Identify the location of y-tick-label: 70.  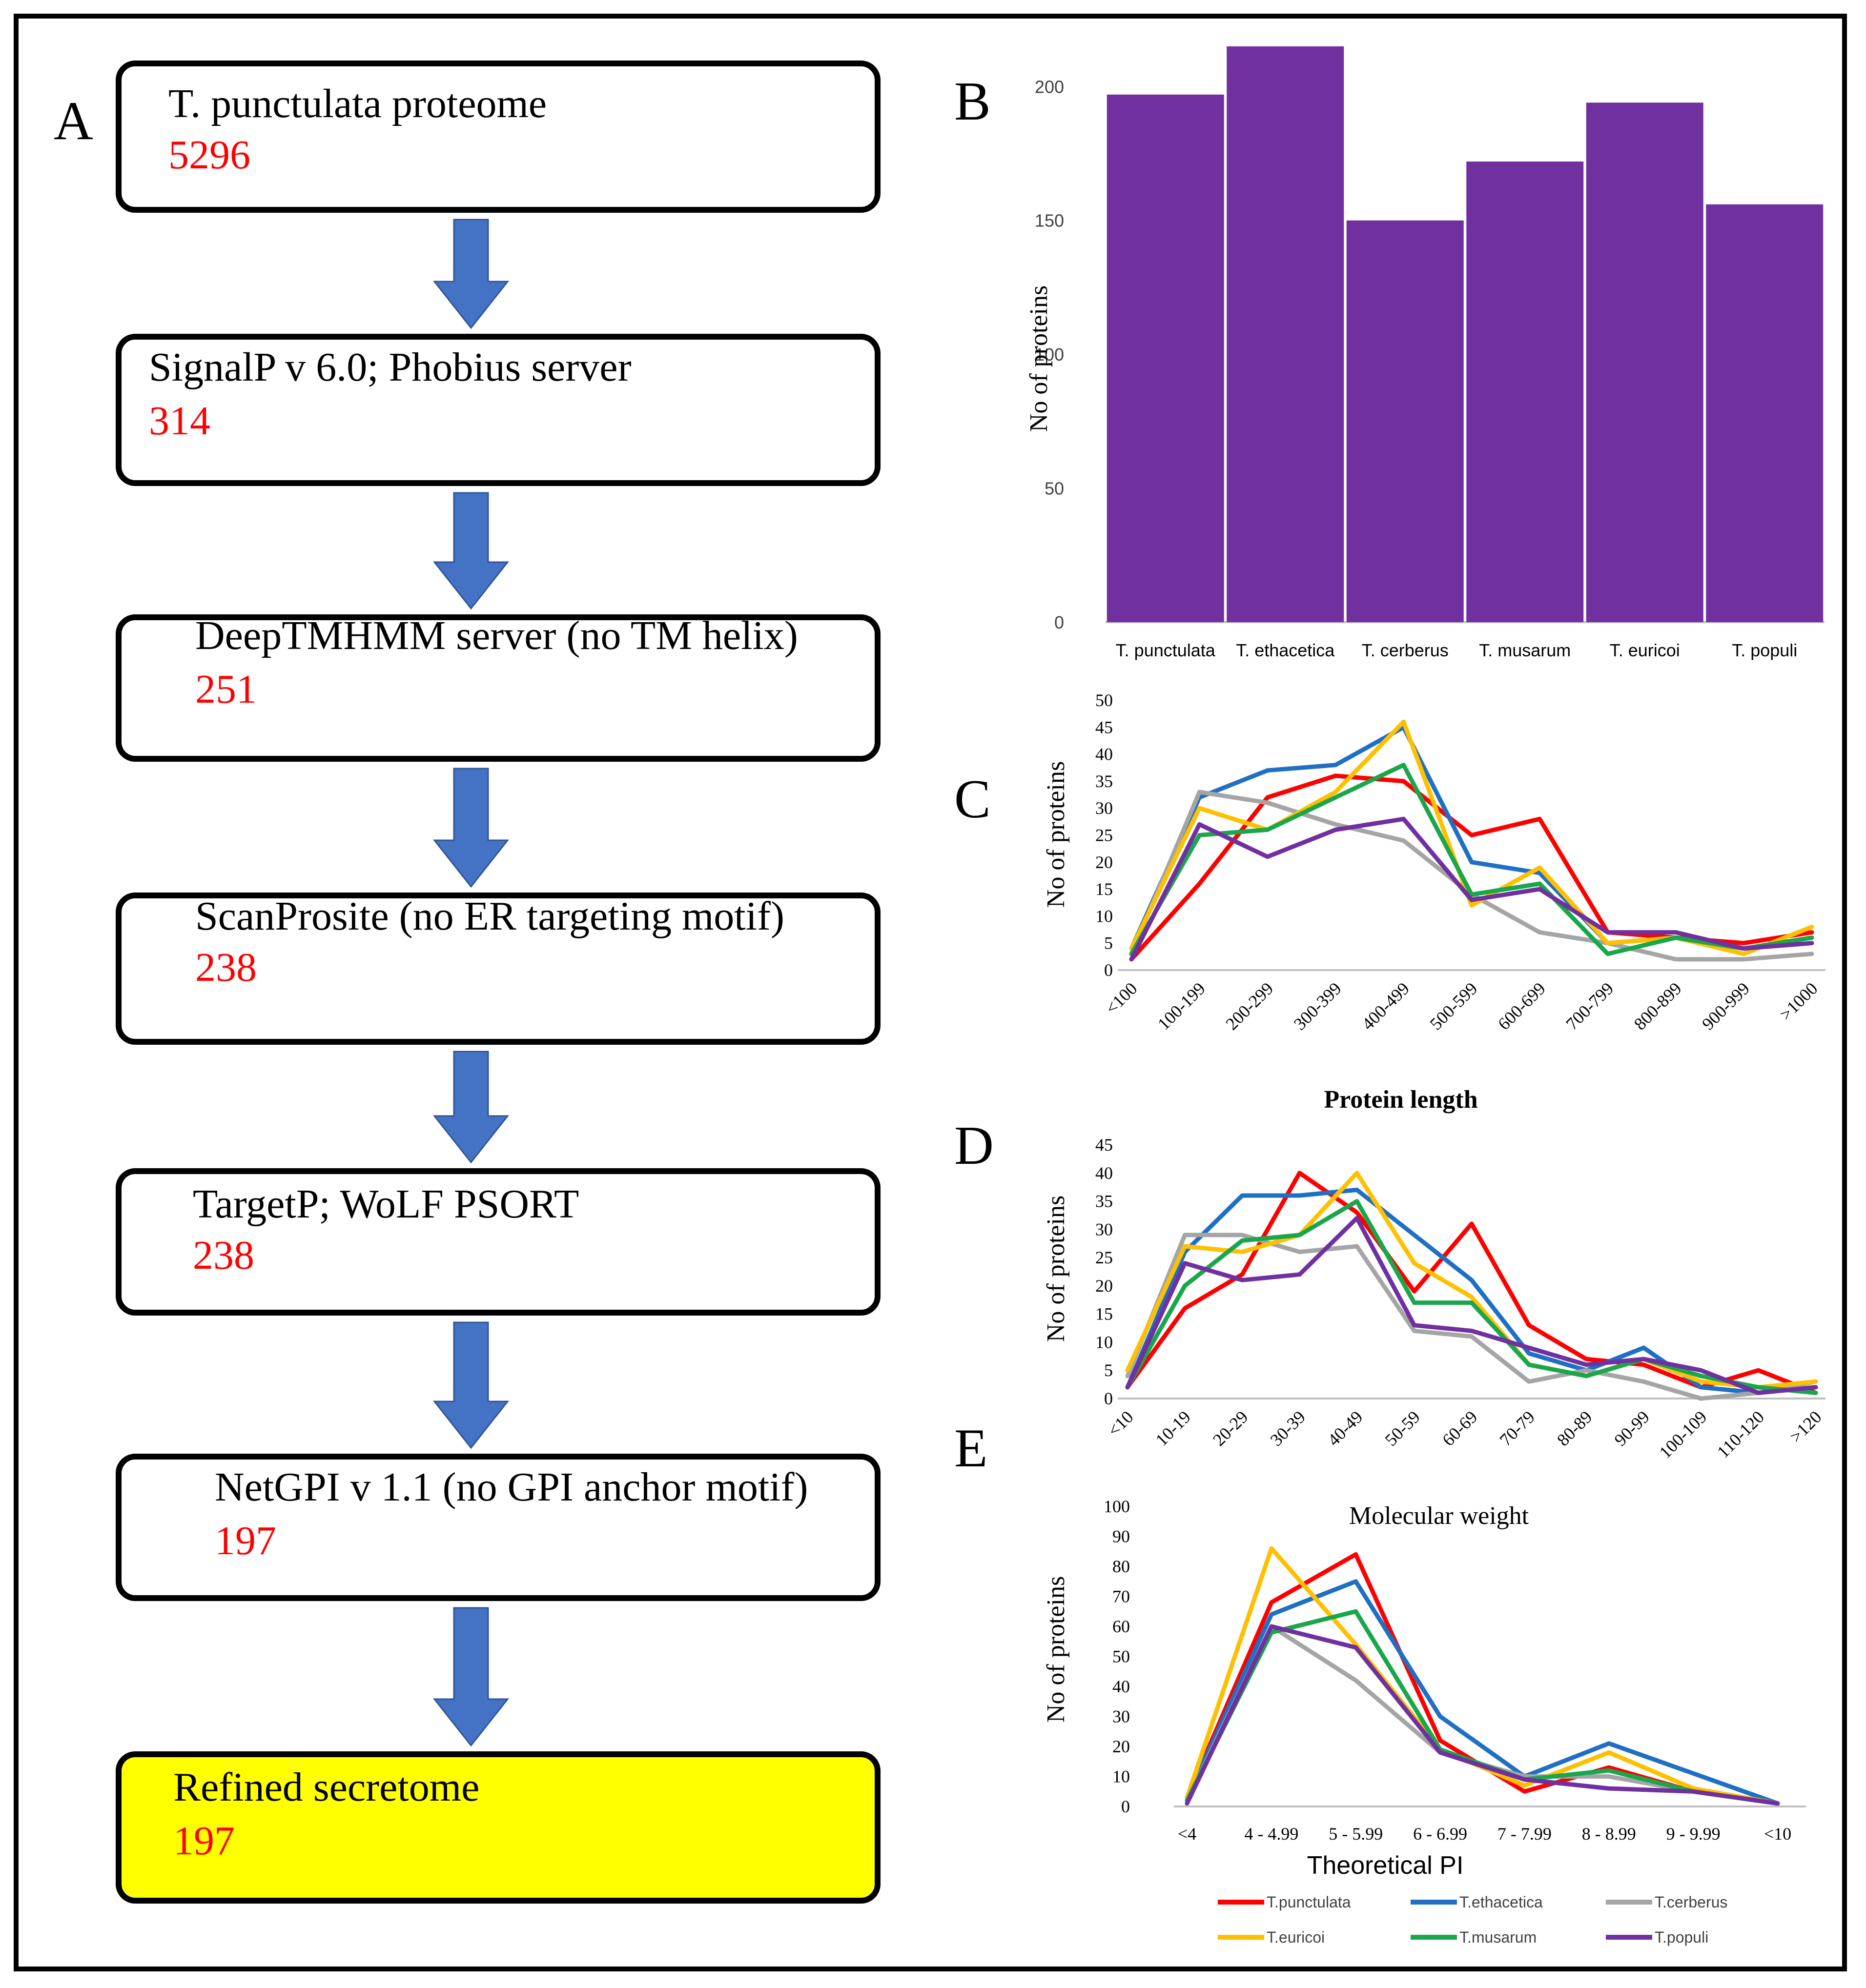
(1121, 1596).